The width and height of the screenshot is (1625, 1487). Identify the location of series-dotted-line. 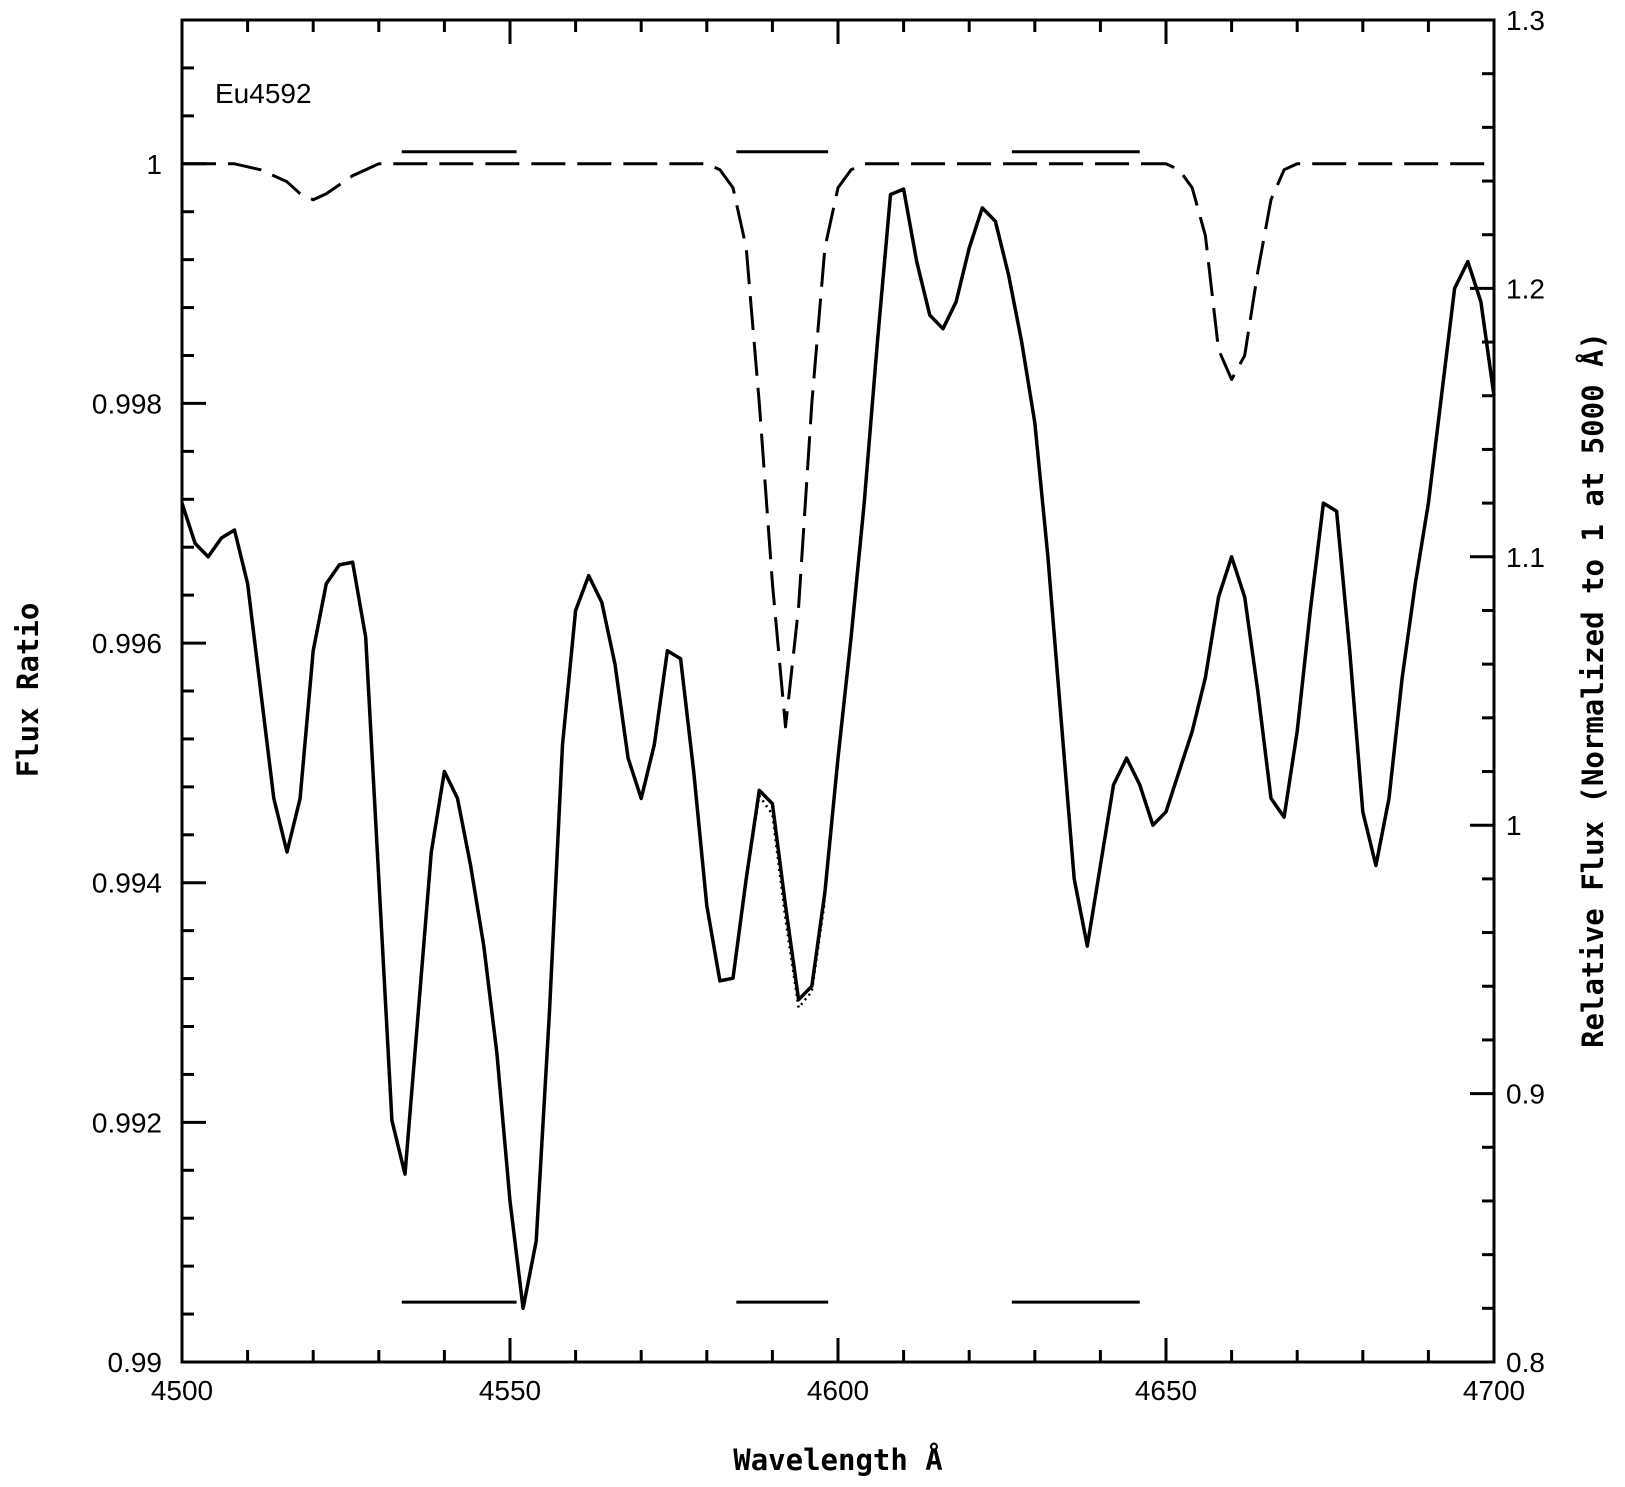
(785, 901).